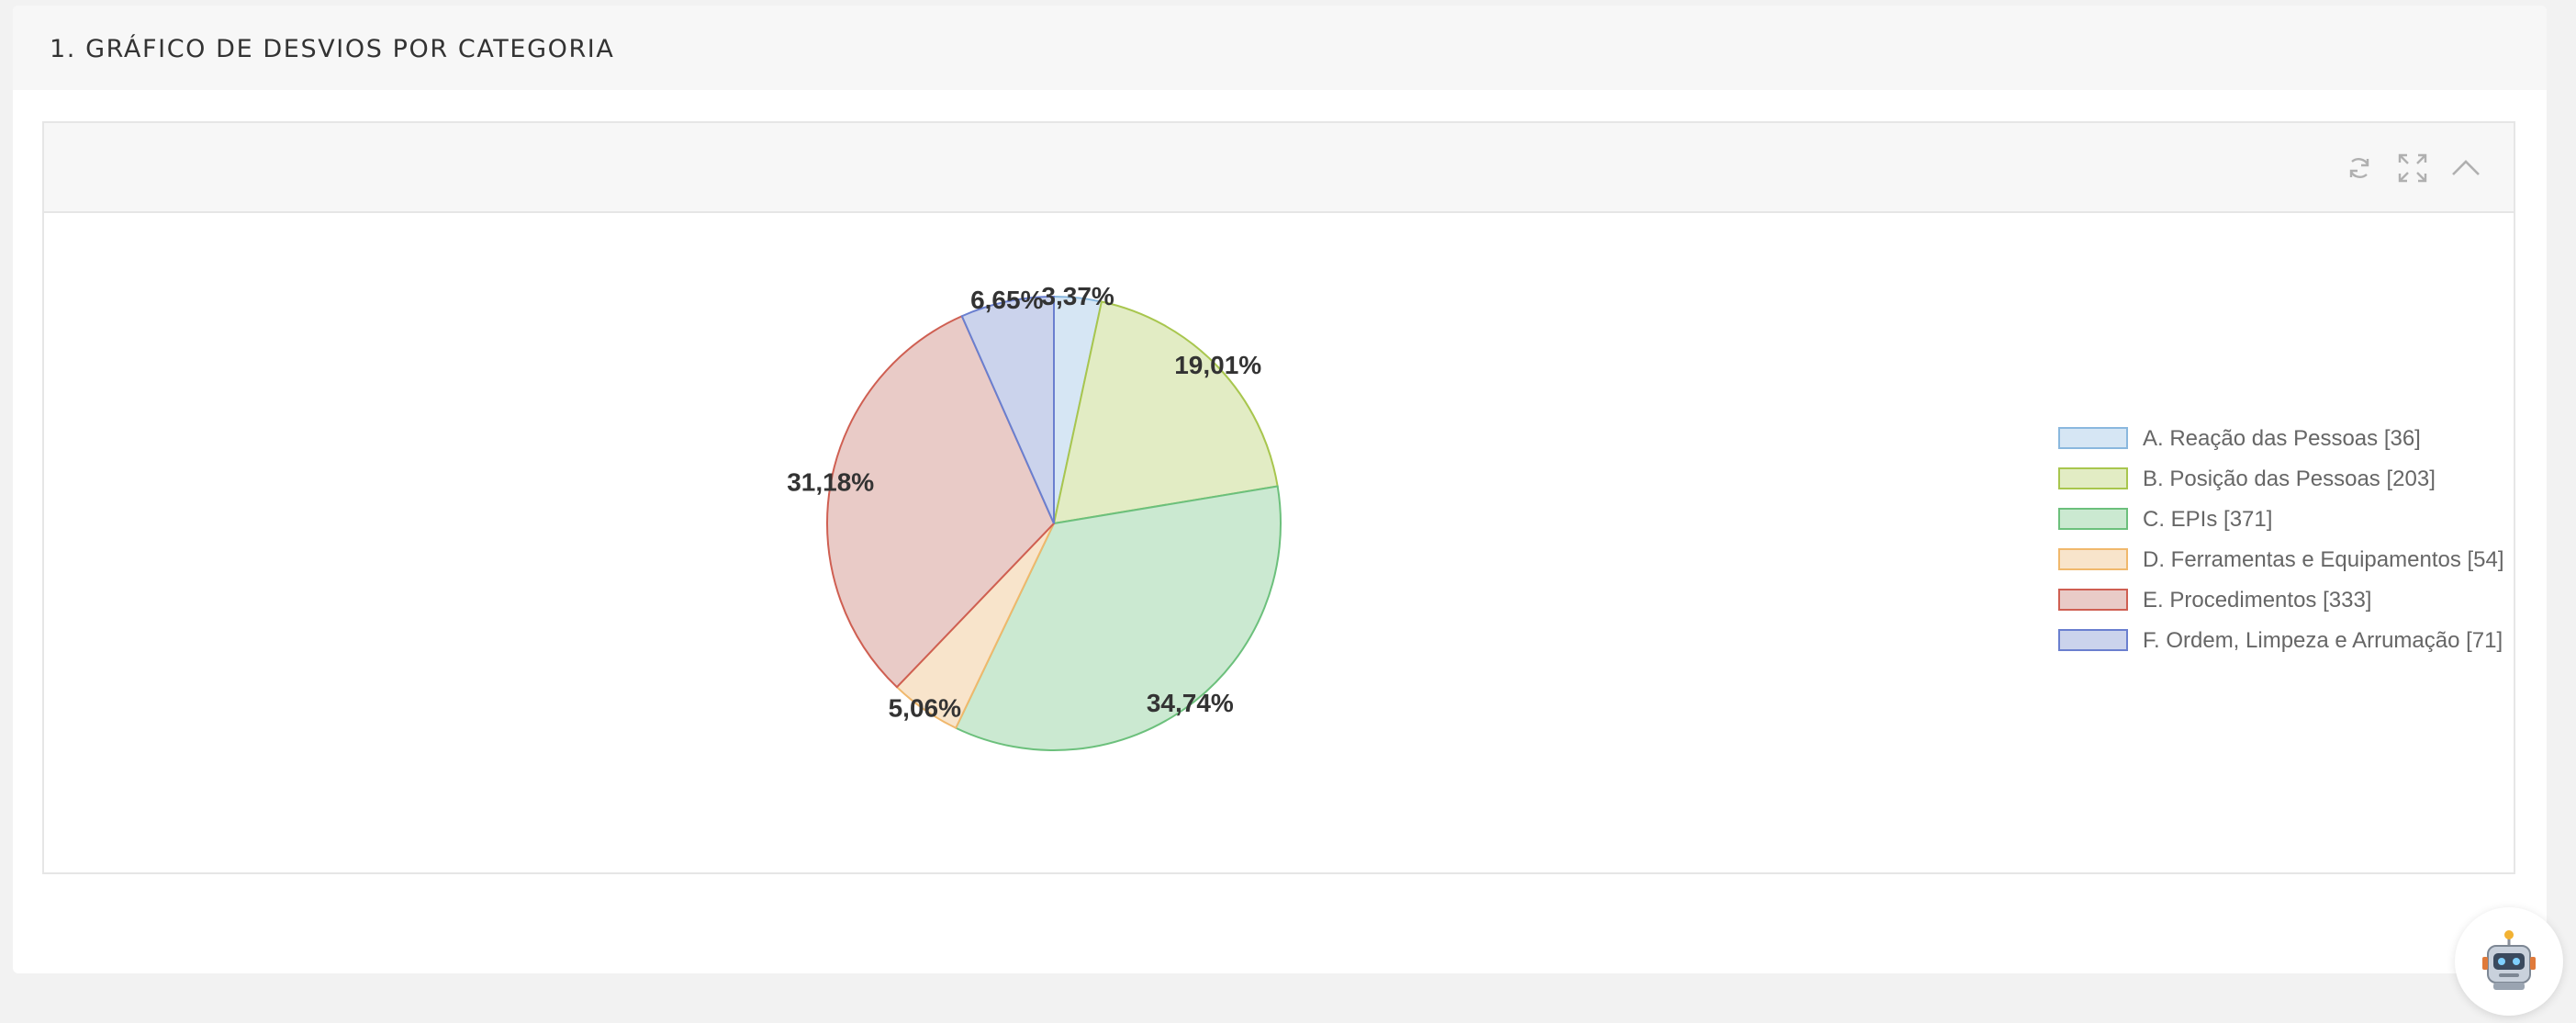  What do you see at coordinates (2282, 438) in the screenshot?
I see `legend-label: A. Reação das Pessoas [36]` at bounding box center [2282, 438].